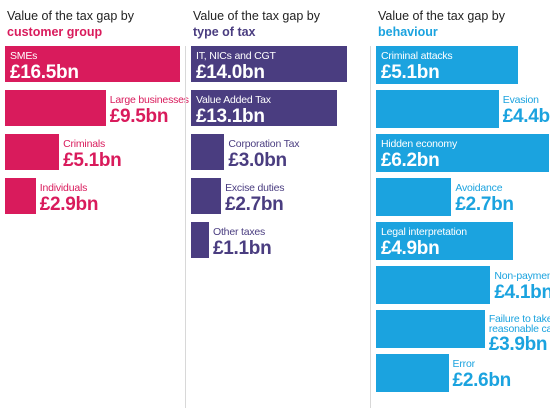  I want to click on category-label: Corporation Tax, so click(264, 144).